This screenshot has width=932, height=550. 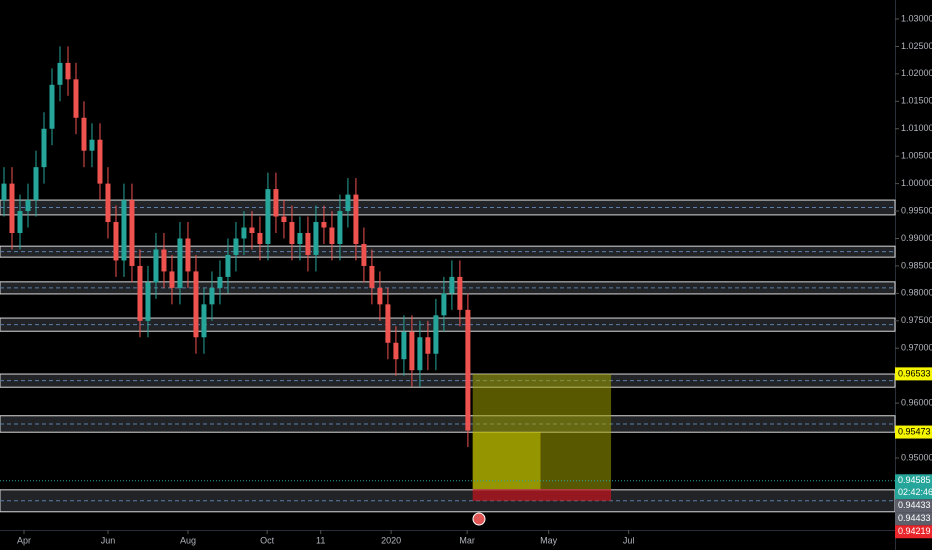 What do you see at coordinates (629, 540) in the screenshot?
I see `x-tick-label: Jul` at bounding box center [629, 540].